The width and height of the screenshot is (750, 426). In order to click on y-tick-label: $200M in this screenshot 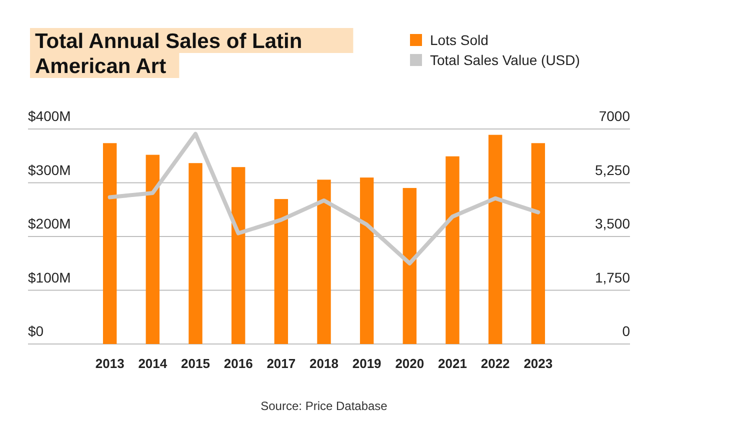, I will do `click(49, 224)`.